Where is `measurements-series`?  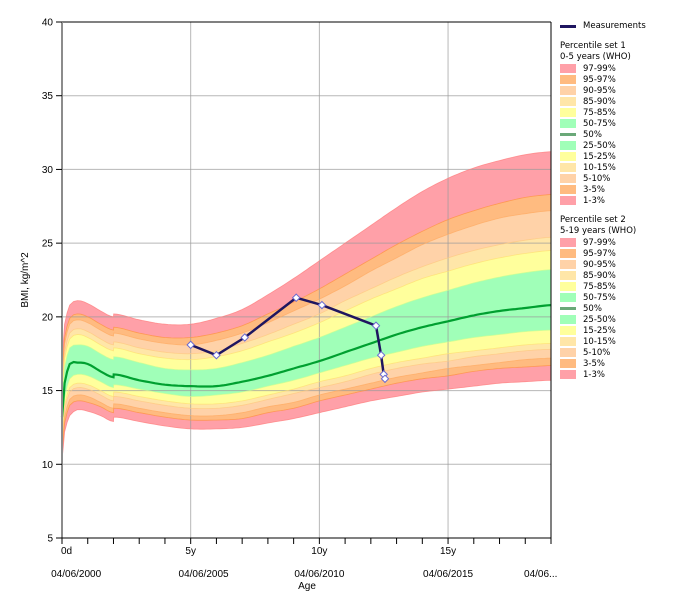
measurements-series is located at coordinates (288, 338).